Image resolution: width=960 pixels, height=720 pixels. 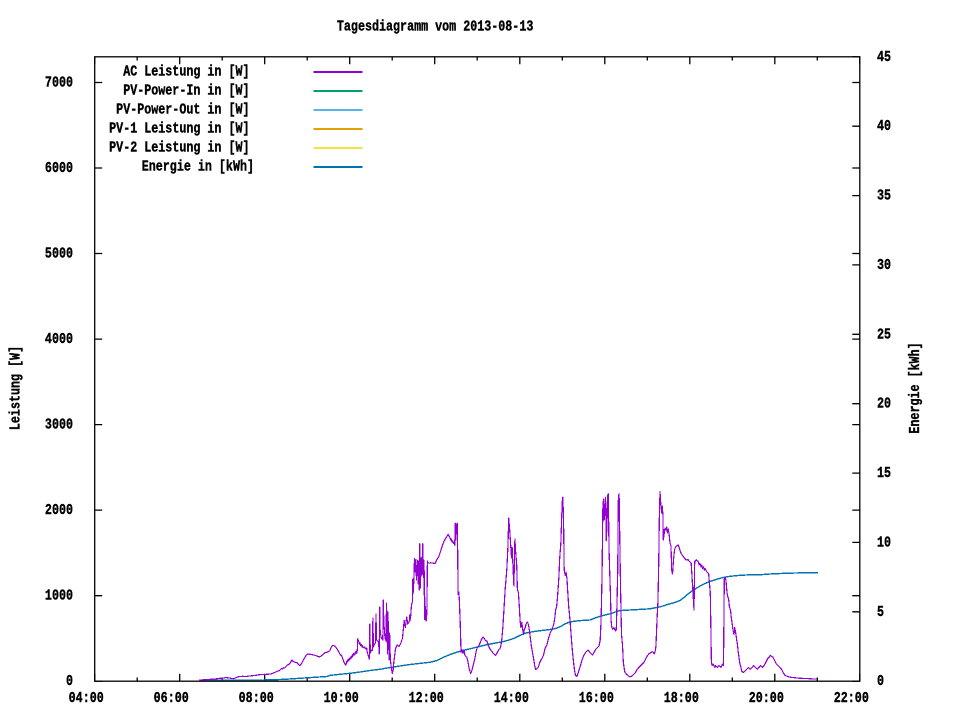 I want to click on svg-text: Leistung [W], so click(x=15, y=388).